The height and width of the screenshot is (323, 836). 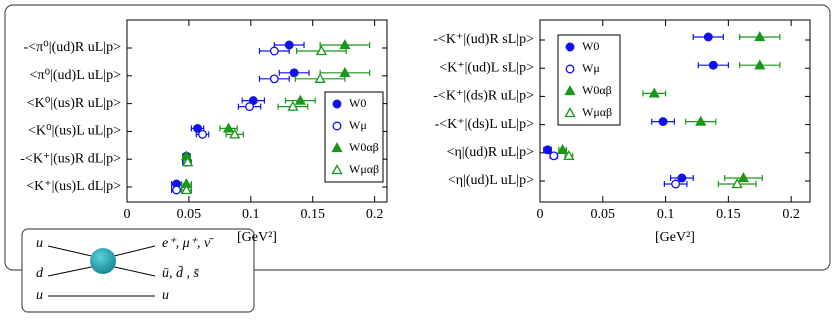 What do you see at coordinates (188, 243) in the screenshot?
I see `lepton-label: e⁺, μ⁺, ν̄` at bounding box center [188, 243].